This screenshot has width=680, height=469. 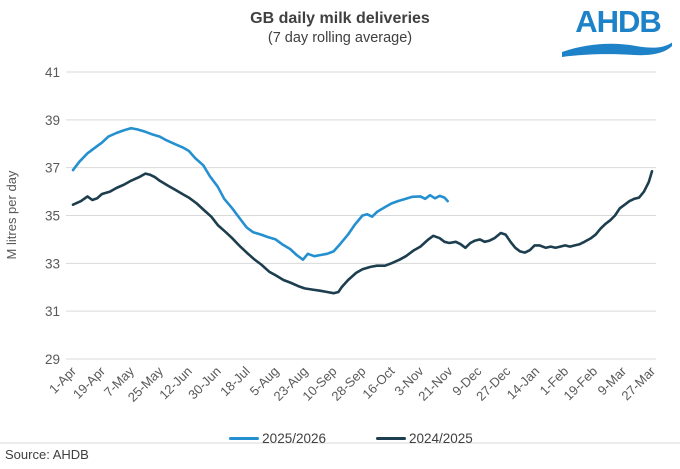 I want to click on y-tick-label: 41, so click(x=52, y=72).